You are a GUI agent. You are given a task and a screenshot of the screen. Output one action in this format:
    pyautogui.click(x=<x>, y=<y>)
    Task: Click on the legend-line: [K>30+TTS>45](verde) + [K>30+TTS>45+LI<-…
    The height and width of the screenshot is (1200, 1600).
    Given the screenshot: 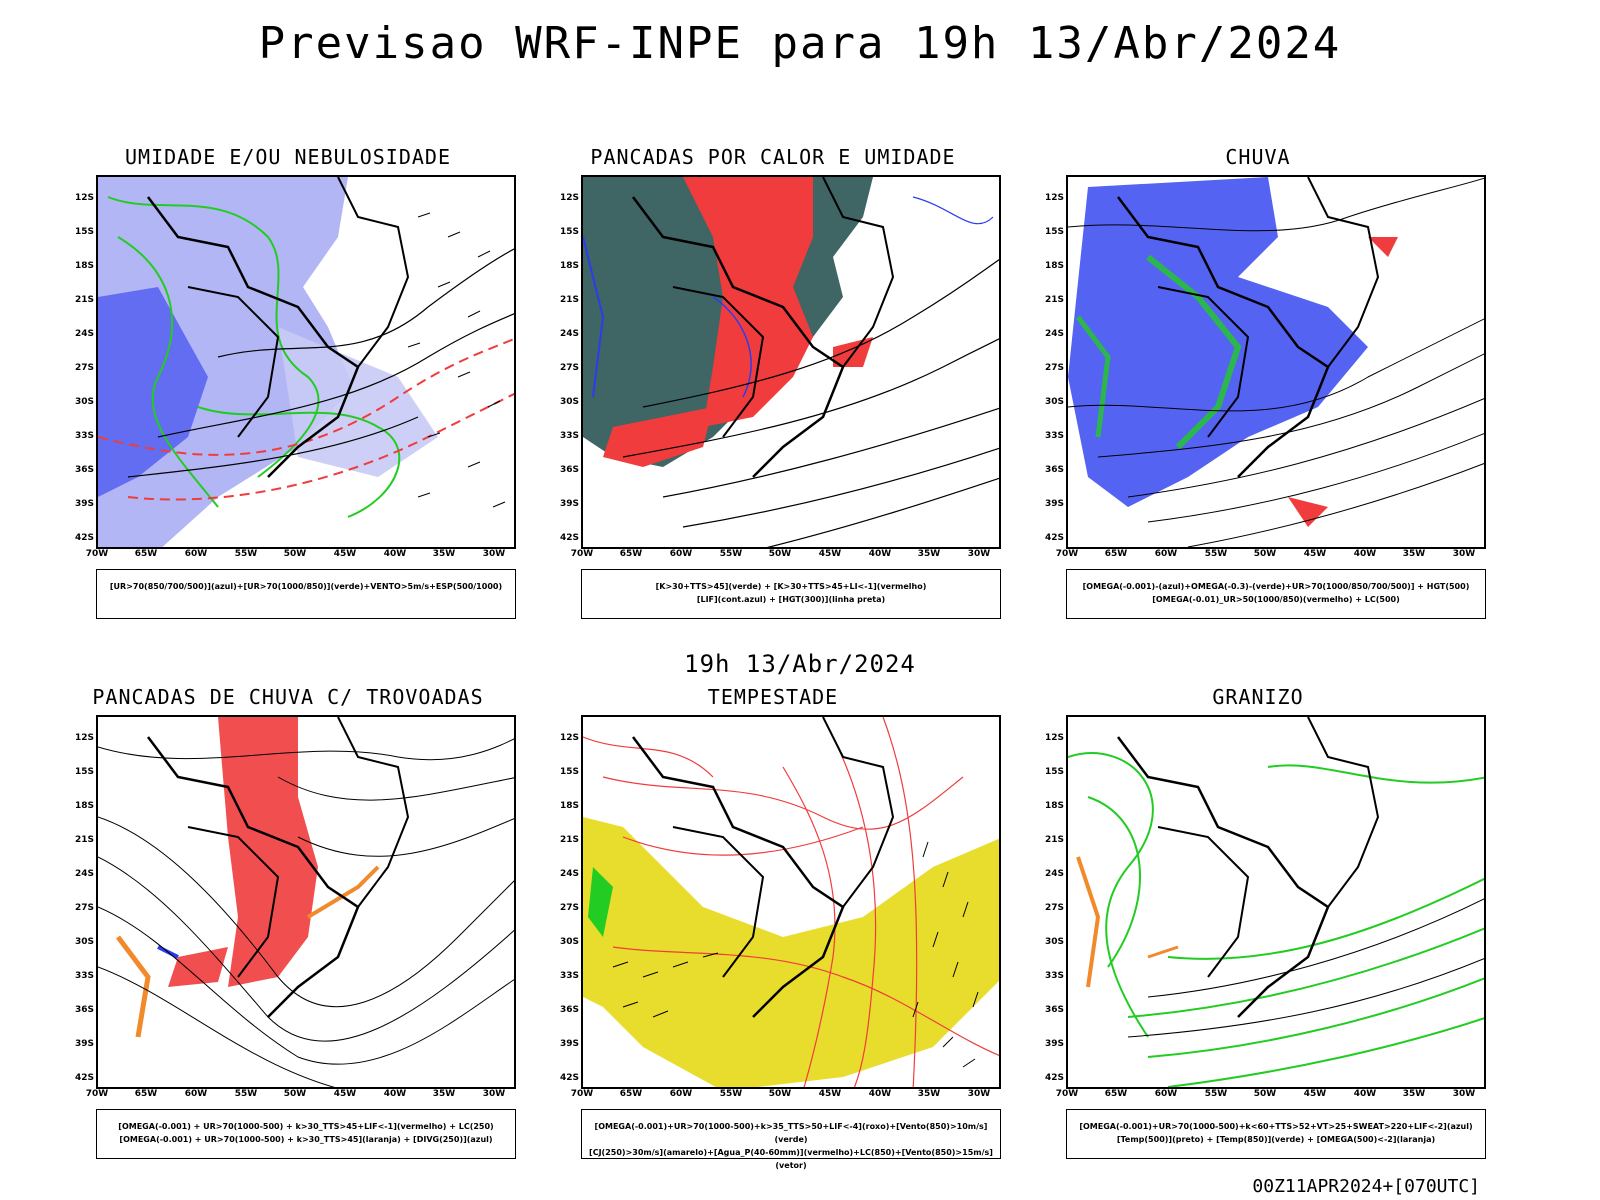 What is the action you would take?
    pyautogui.click(x=791, y=586)
    